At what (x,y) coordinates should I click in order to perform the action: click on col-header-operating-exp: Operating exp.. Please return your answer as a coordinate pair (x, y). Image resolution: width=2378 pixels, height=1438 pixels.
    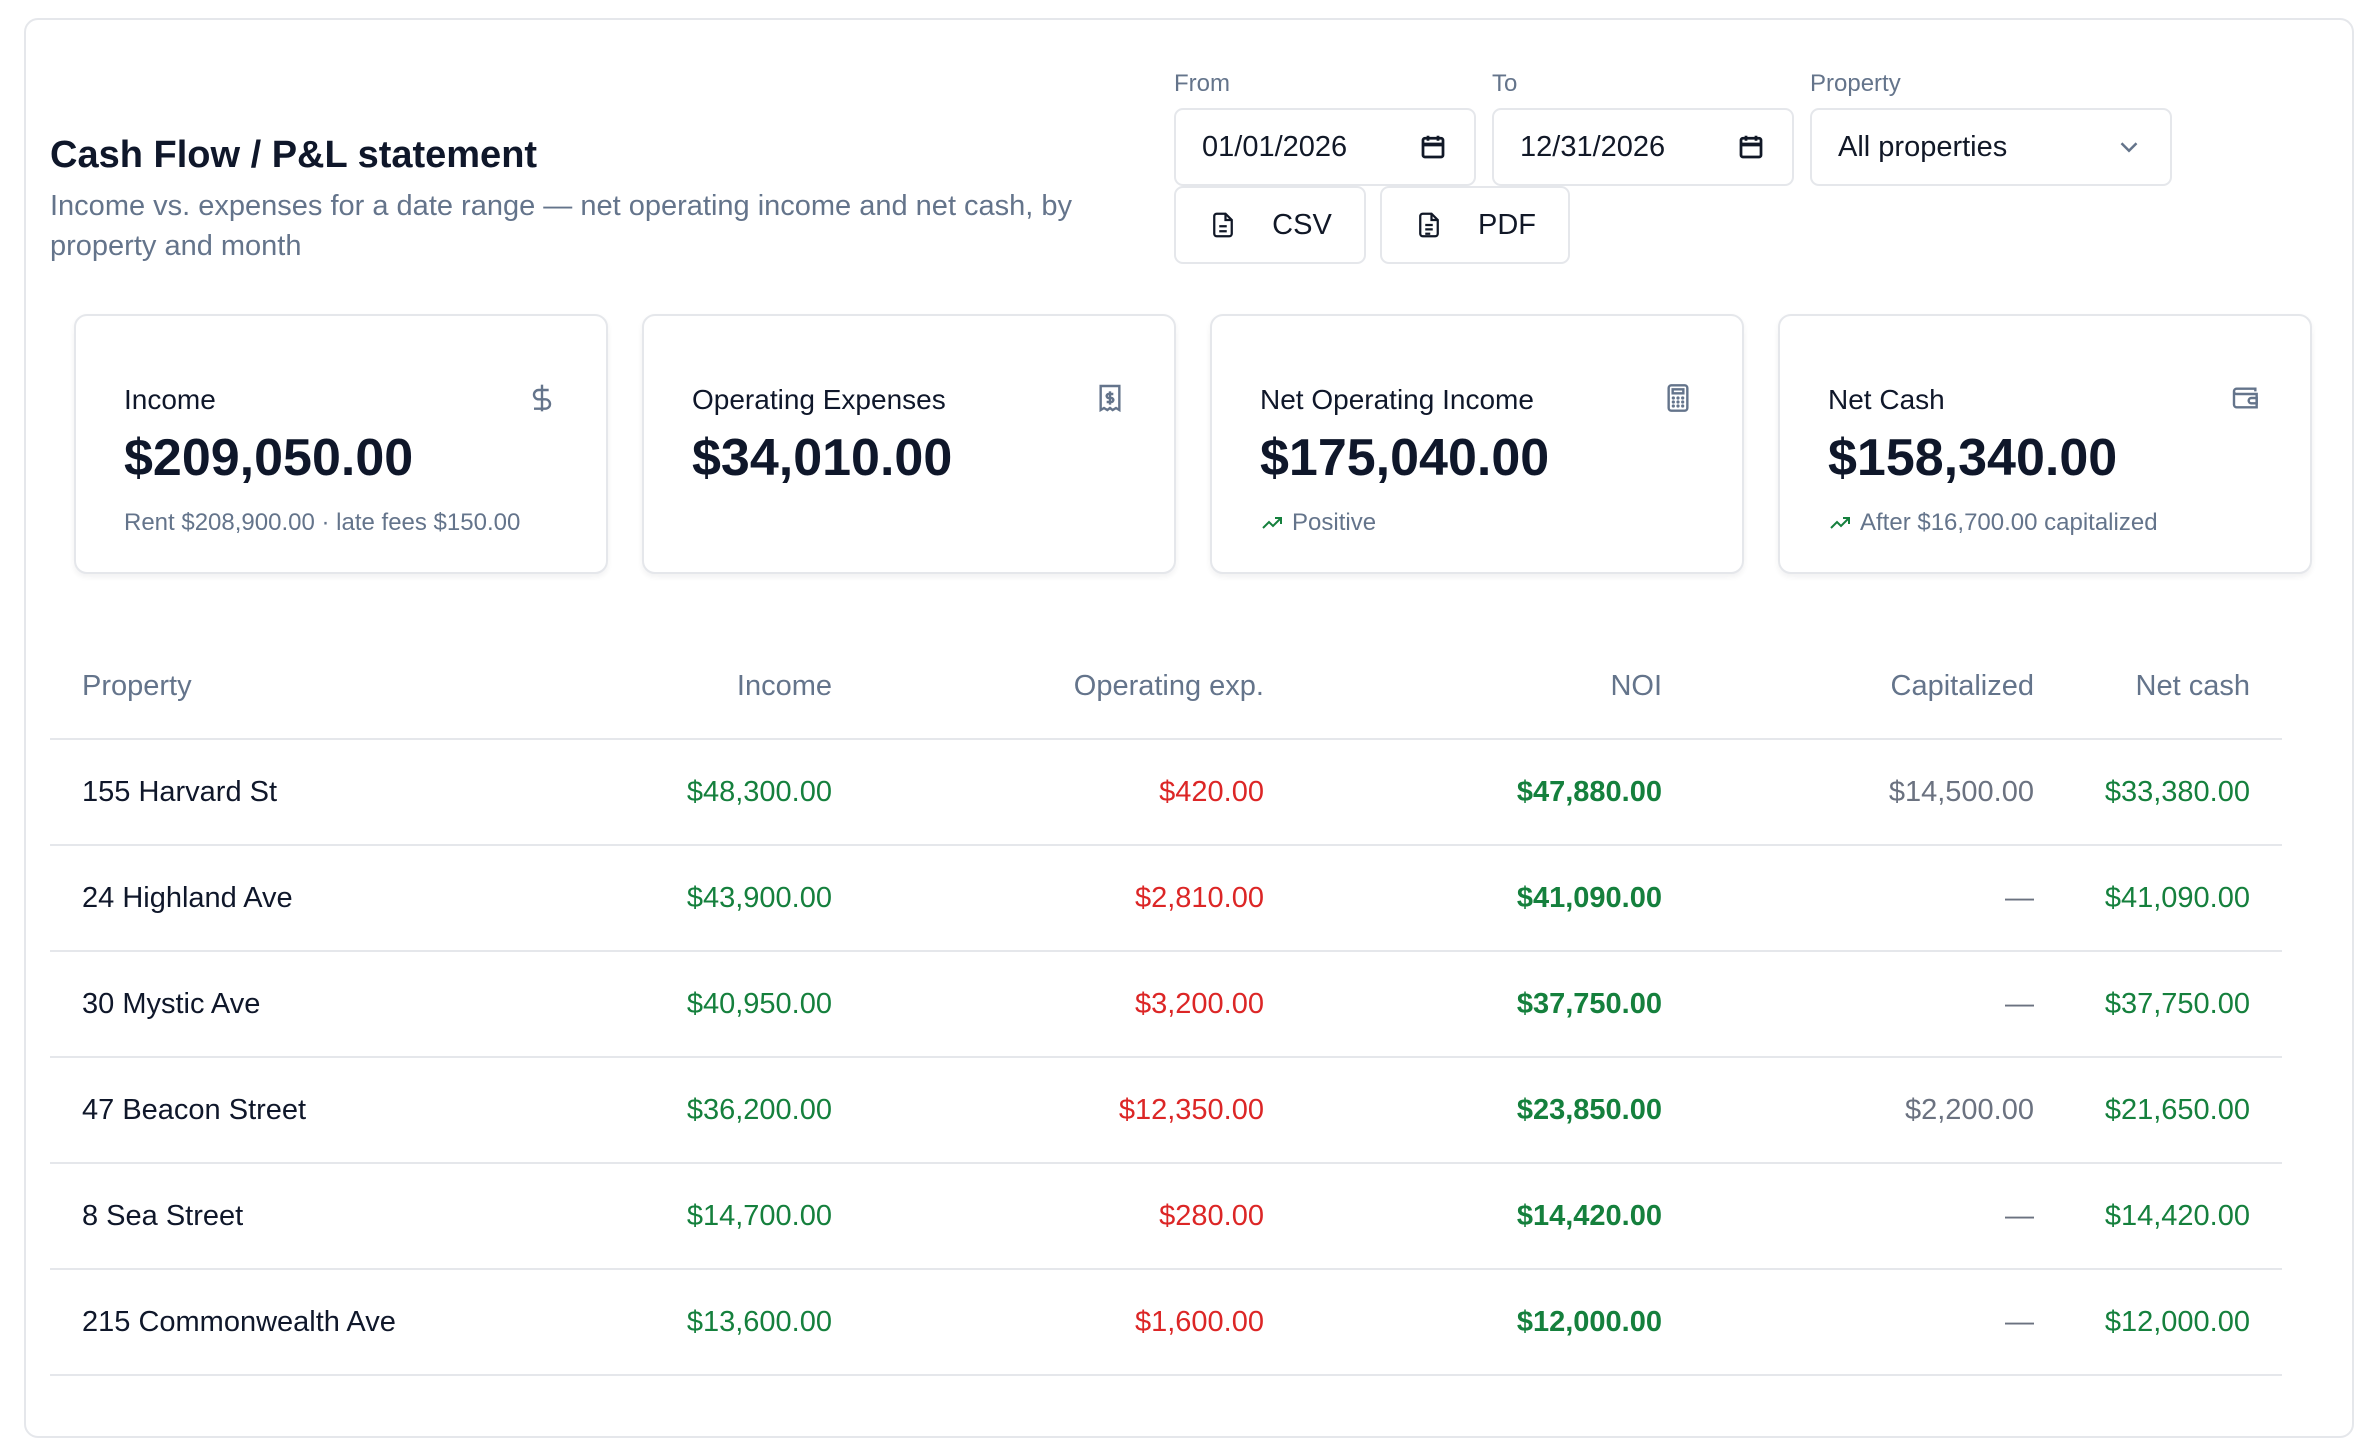
    Looking at the image, I should click on (1080, 687).